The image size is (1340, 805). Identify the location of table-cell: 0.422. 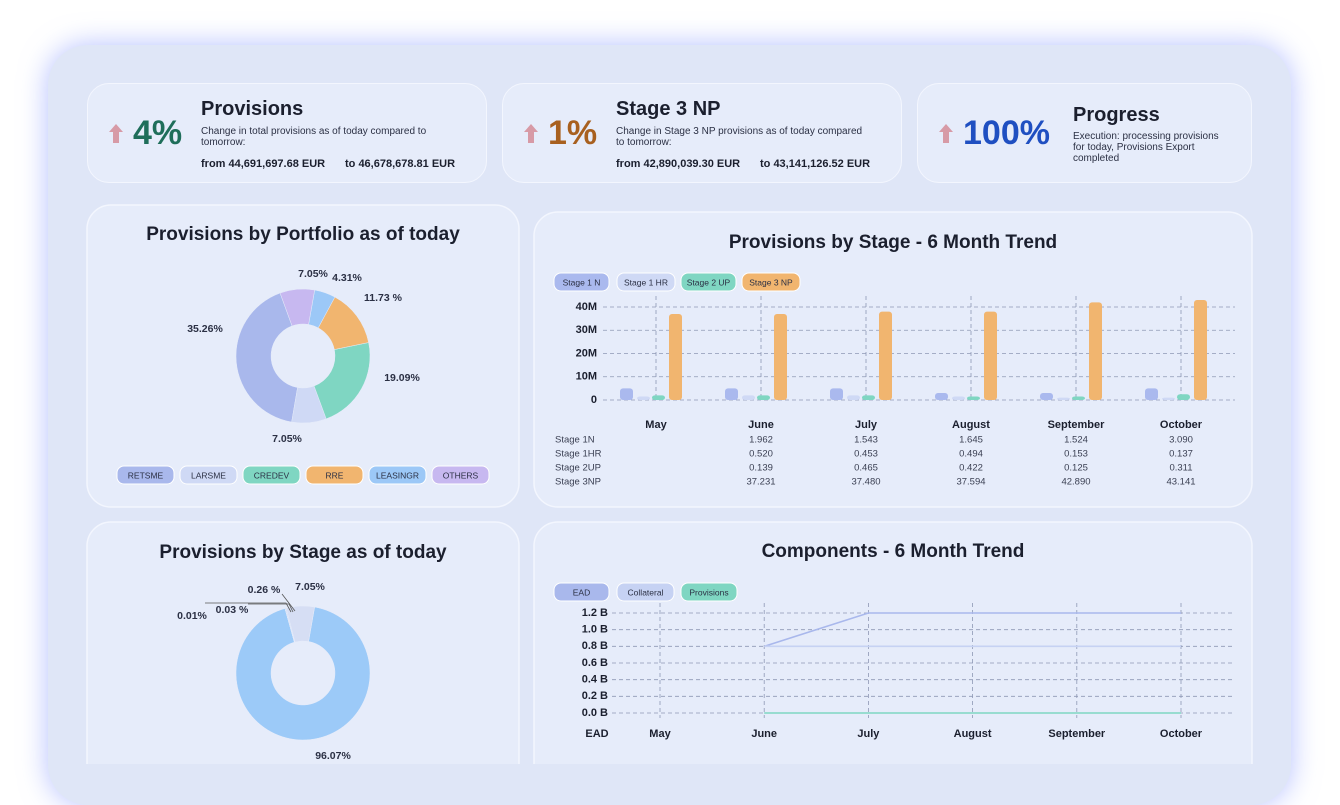
(971, 468).